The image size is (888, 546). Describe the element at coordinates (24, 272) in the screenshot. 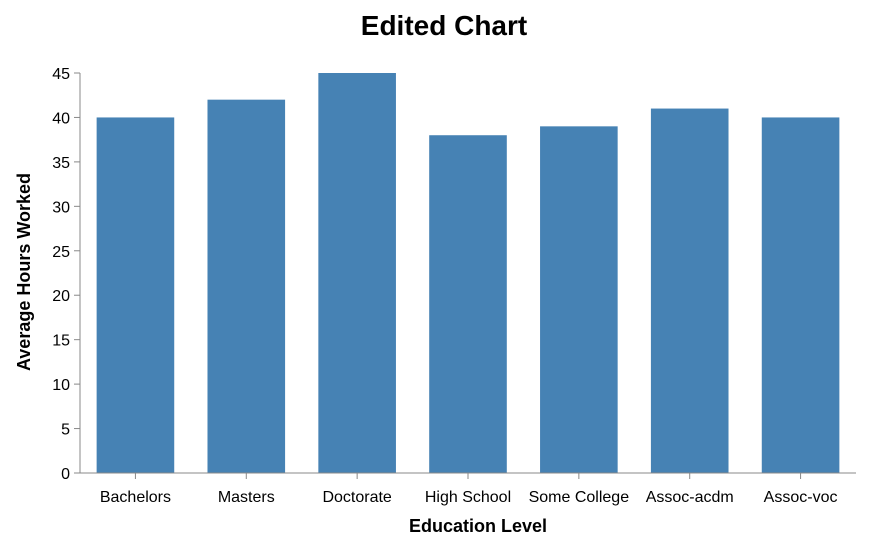

I see `y-axis-title: Average Hours Worked` at that location.